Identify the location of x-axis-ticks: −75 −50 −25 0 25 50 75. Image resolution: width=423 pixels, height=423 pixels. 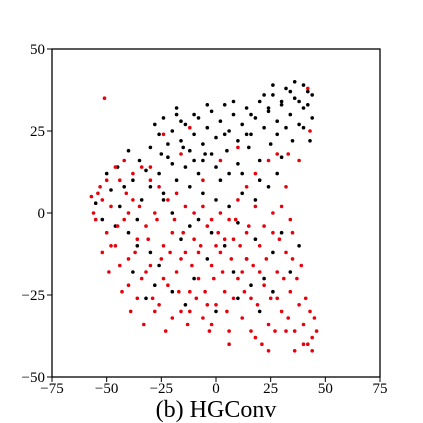
(214, 387).